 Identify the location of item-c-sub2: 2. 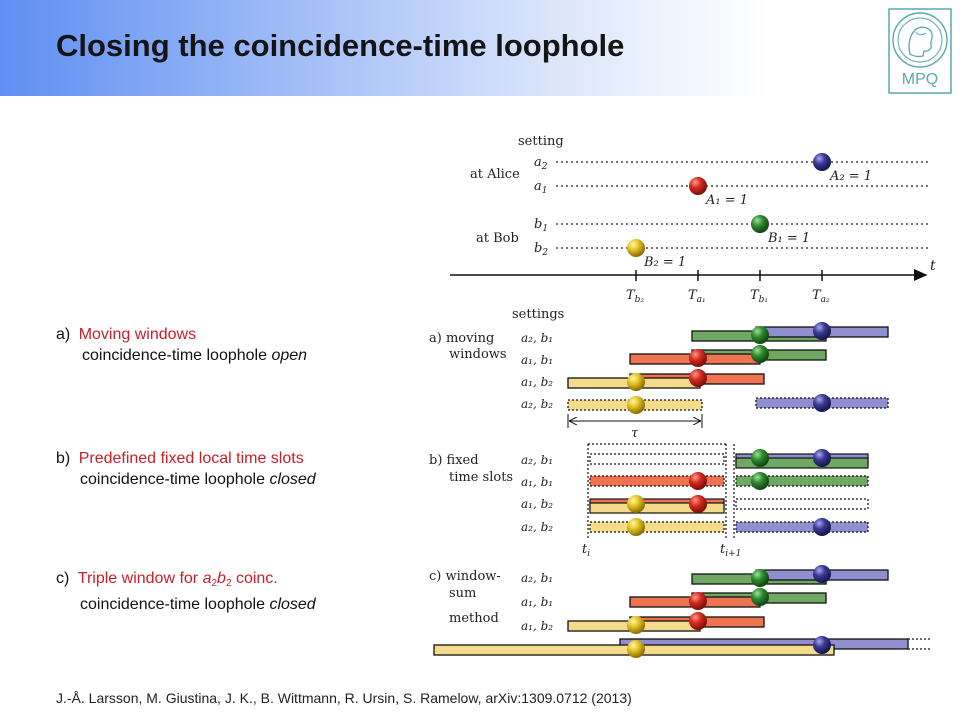
(228, 583).